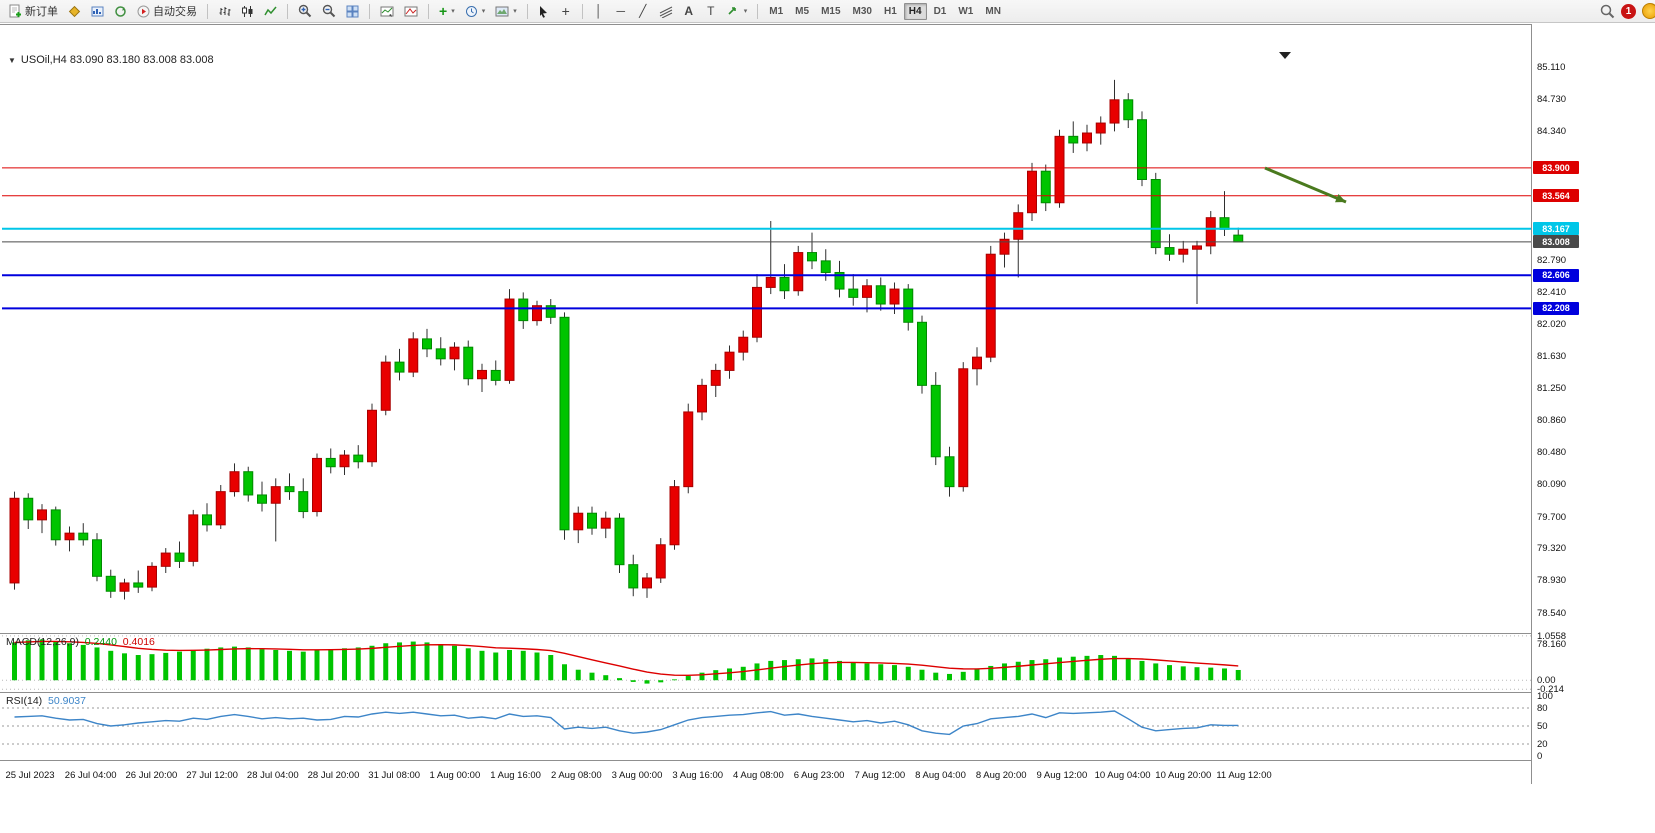  Describe the element at coordinates (737, 11) in the screenshot. I see `arrows-tool-button: ▾` at that location.